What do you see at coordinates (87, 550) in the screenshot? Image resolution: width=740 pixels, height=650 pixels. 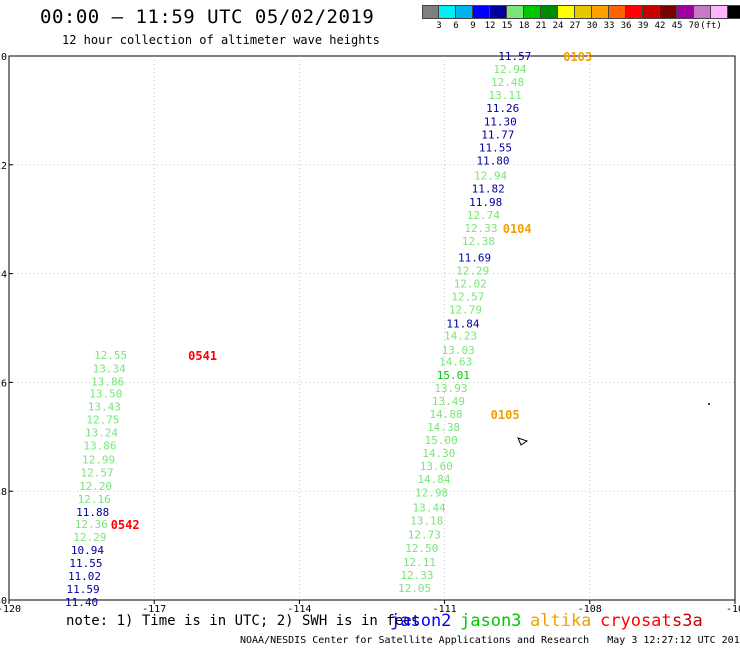 I see `wave-height-label: 10.94` at bounding box center [87, 550].